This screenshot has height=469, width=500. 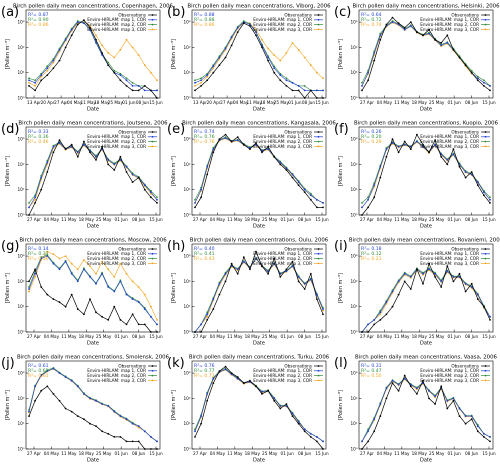 What do you see at coordinates (186, 281) in the screenshot?
I see `y-tick-label: 10²` at bounding box center [186, 281].